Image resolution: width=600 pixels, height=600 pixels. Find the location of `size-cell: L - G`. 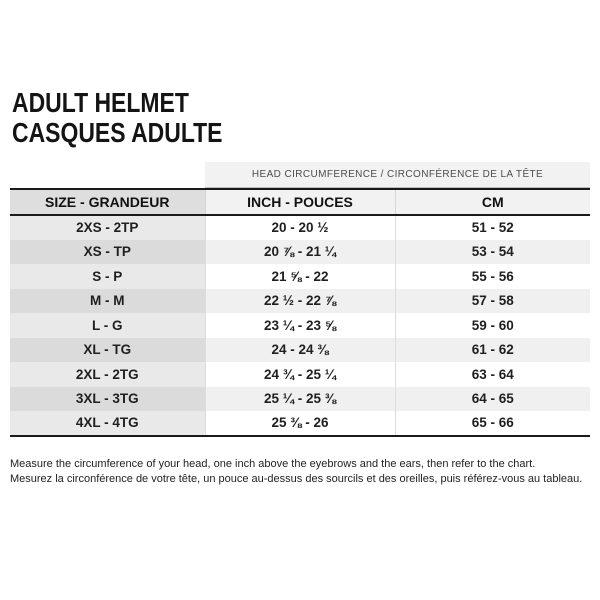

size-cell: L - G is located at coordinates (107, 325).